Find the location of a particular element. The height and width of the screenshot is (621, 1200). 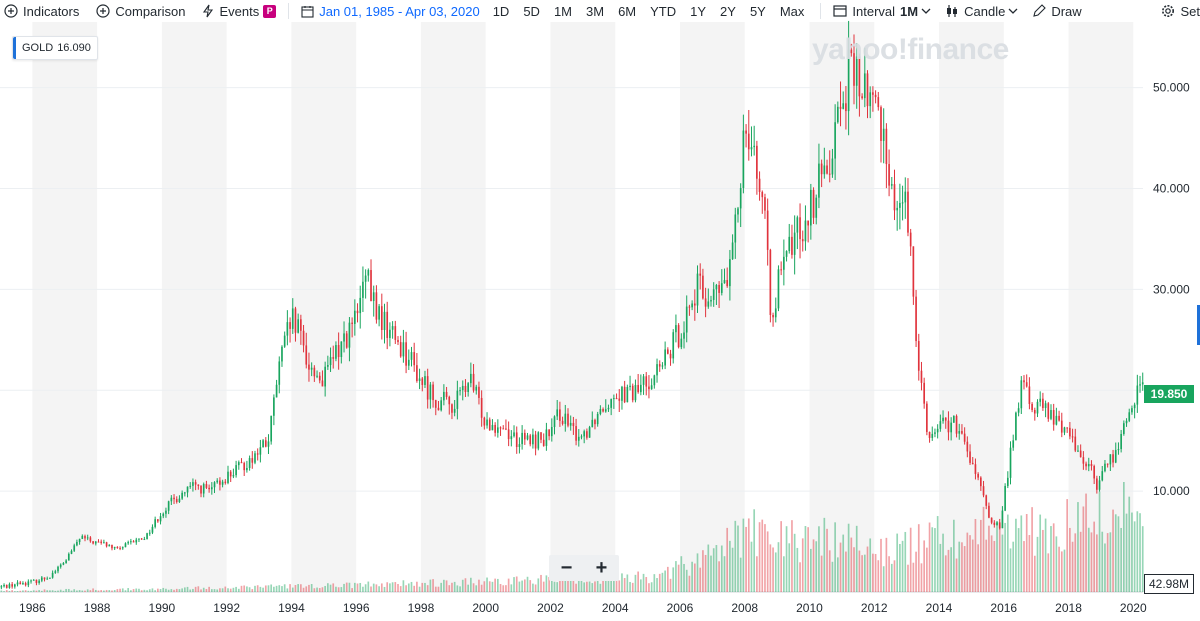

x-tick-label: 1990 is located at coordinates (162, 608).